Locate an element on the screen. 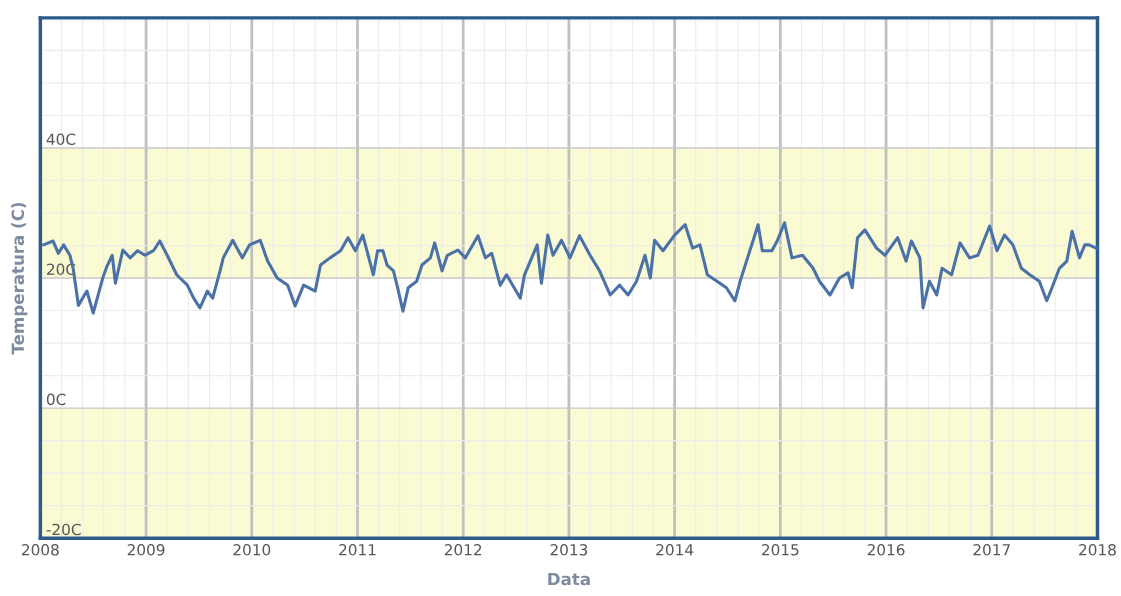  x-tick-label: 2017 is located at coordinates (991, 550).